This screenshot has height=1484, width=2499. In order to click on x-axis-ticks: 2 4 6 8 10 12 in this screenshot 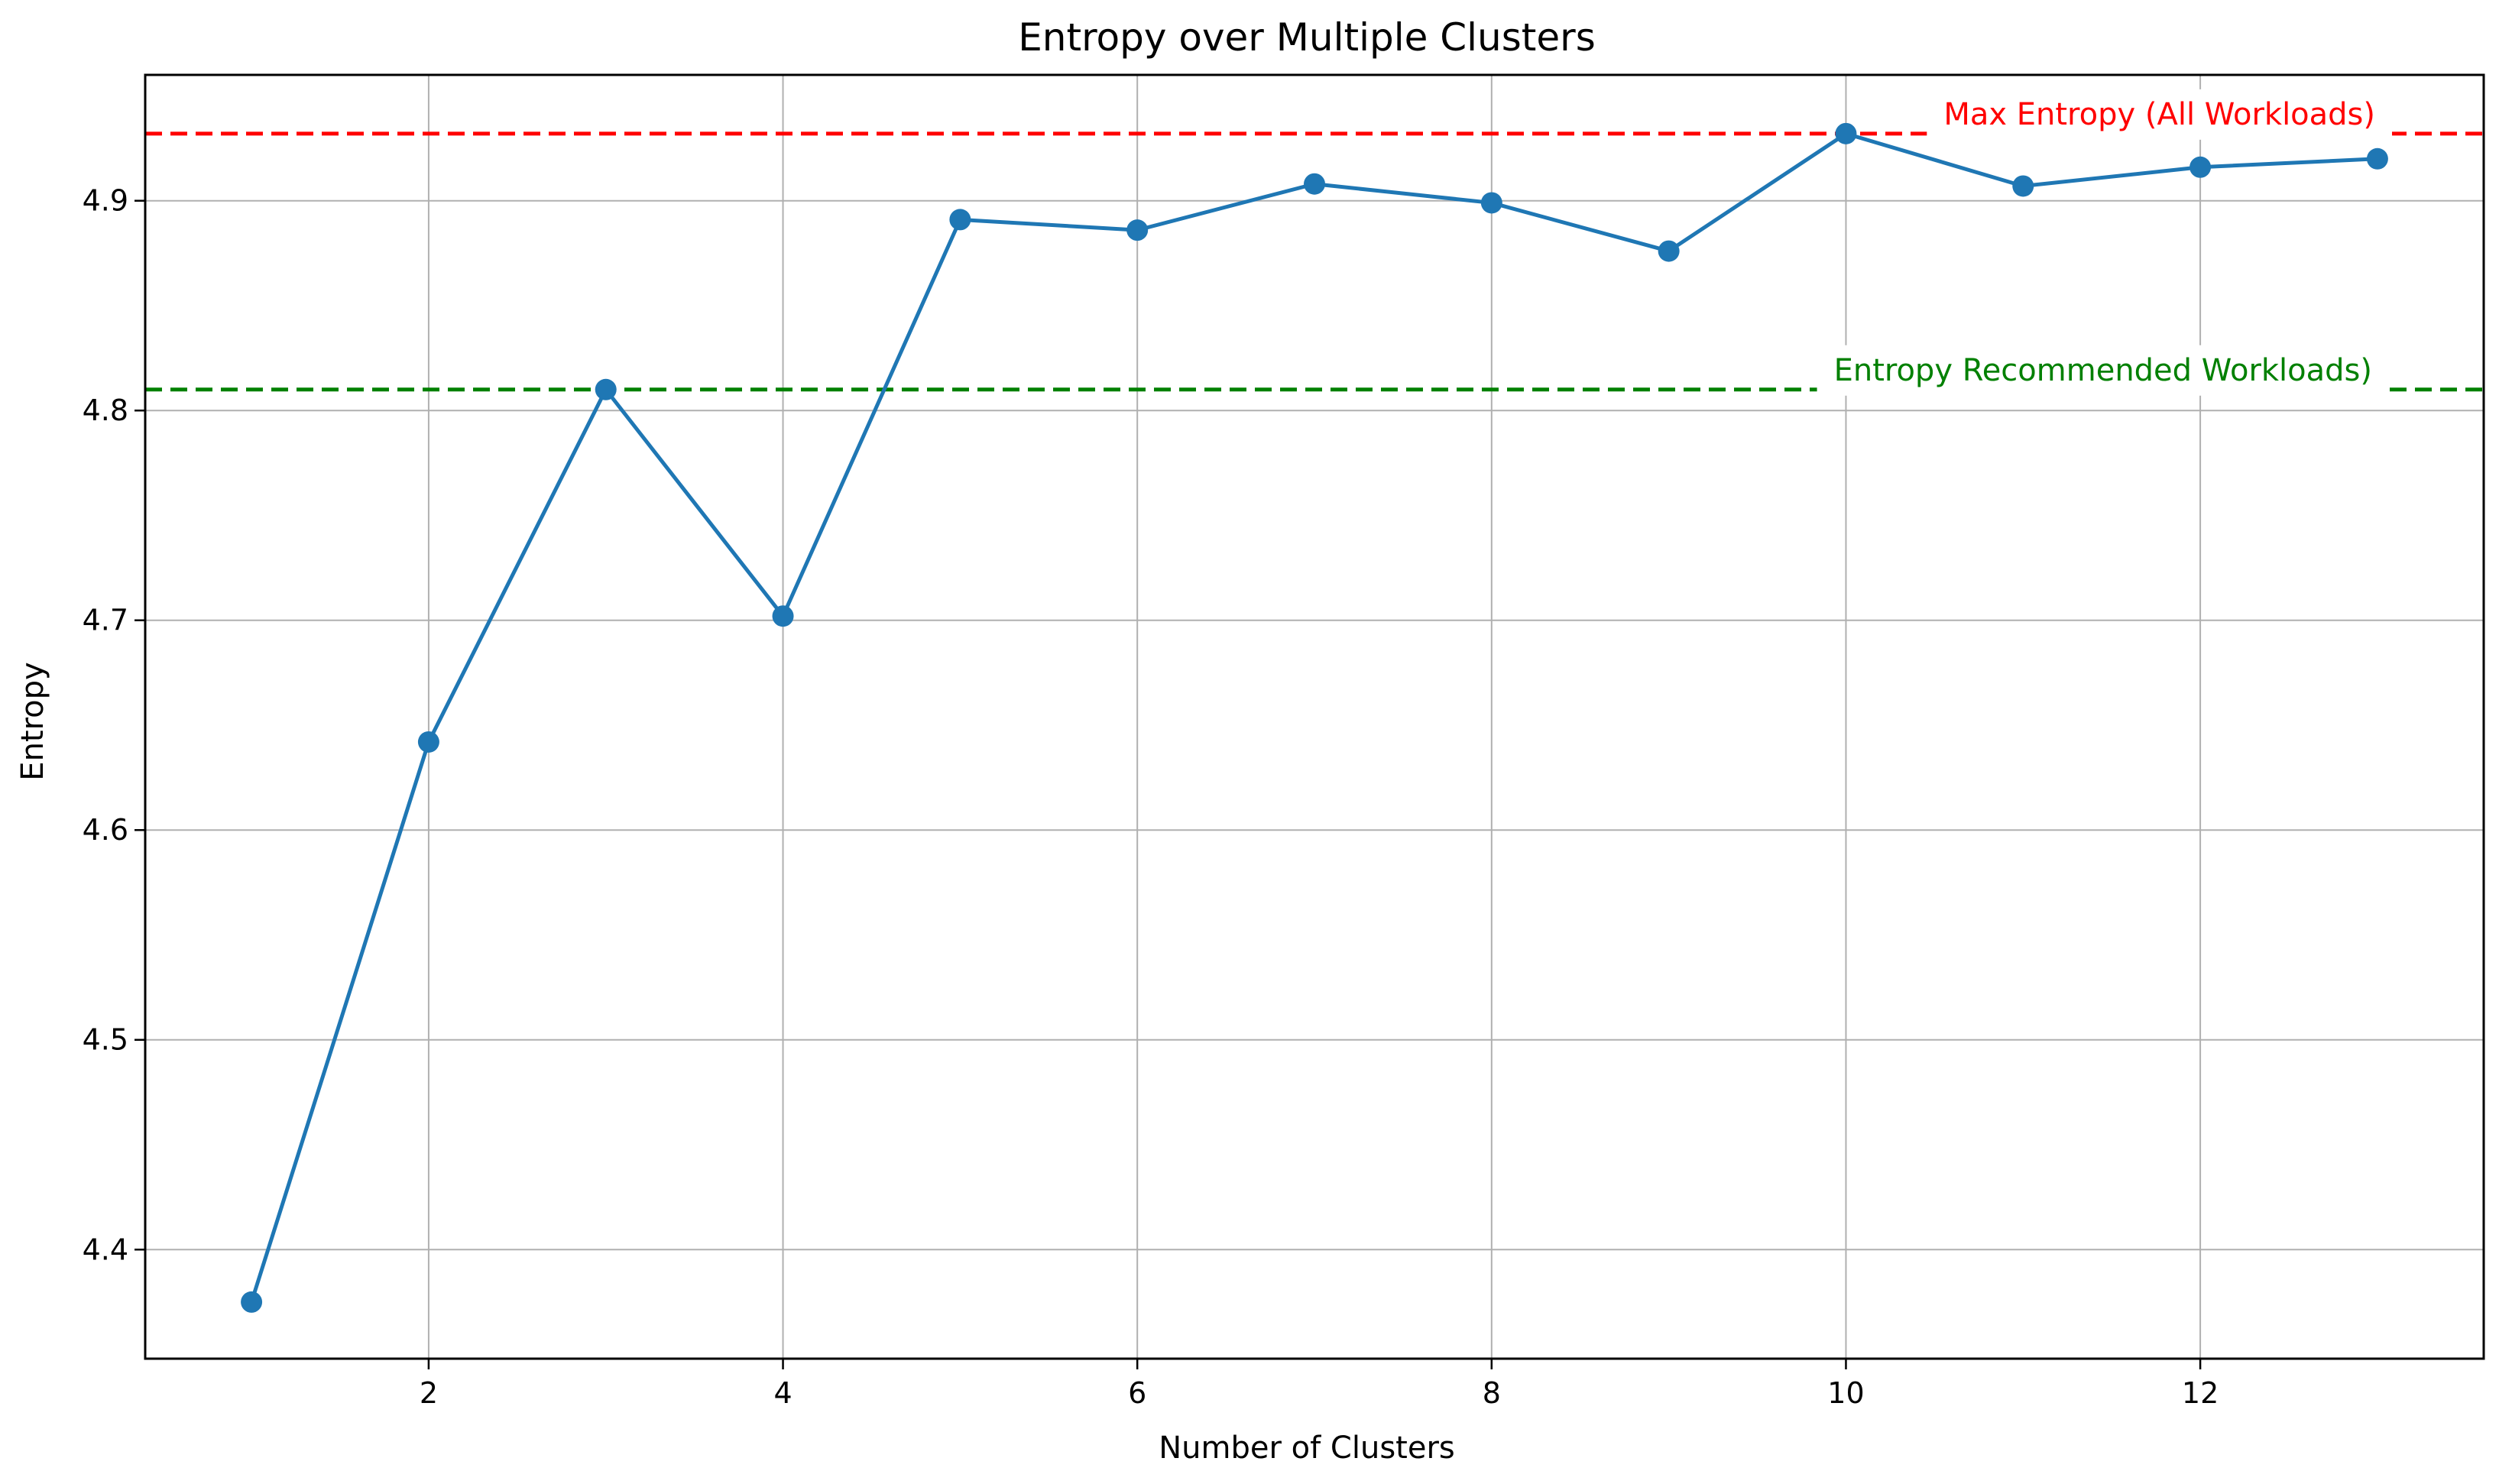, I will do `click(1319, 1385)`.